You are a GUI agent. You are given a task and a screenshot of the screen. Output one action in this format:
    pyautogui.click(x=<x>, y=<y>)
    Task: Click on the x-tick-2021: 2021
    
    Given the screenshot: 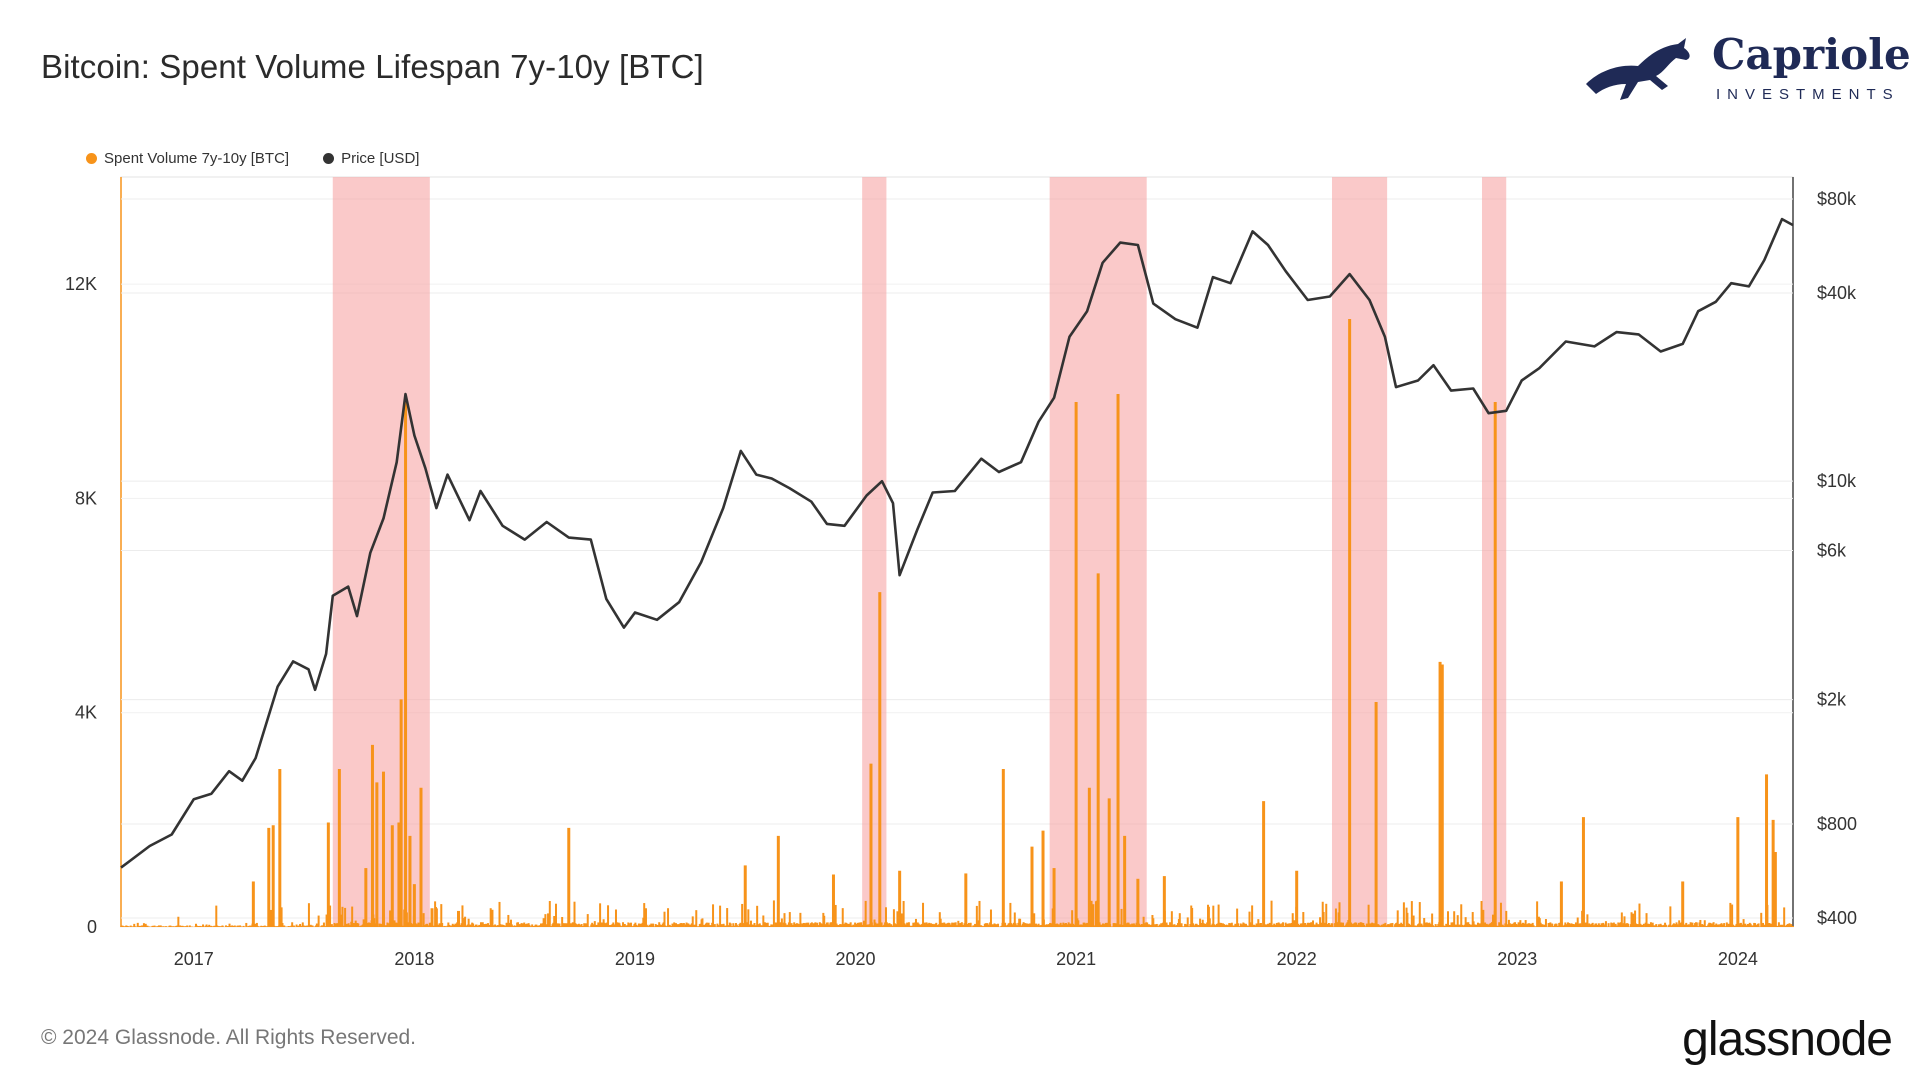 What is the action you would take?
    pyautogui.click(x=1076, y=959)
    